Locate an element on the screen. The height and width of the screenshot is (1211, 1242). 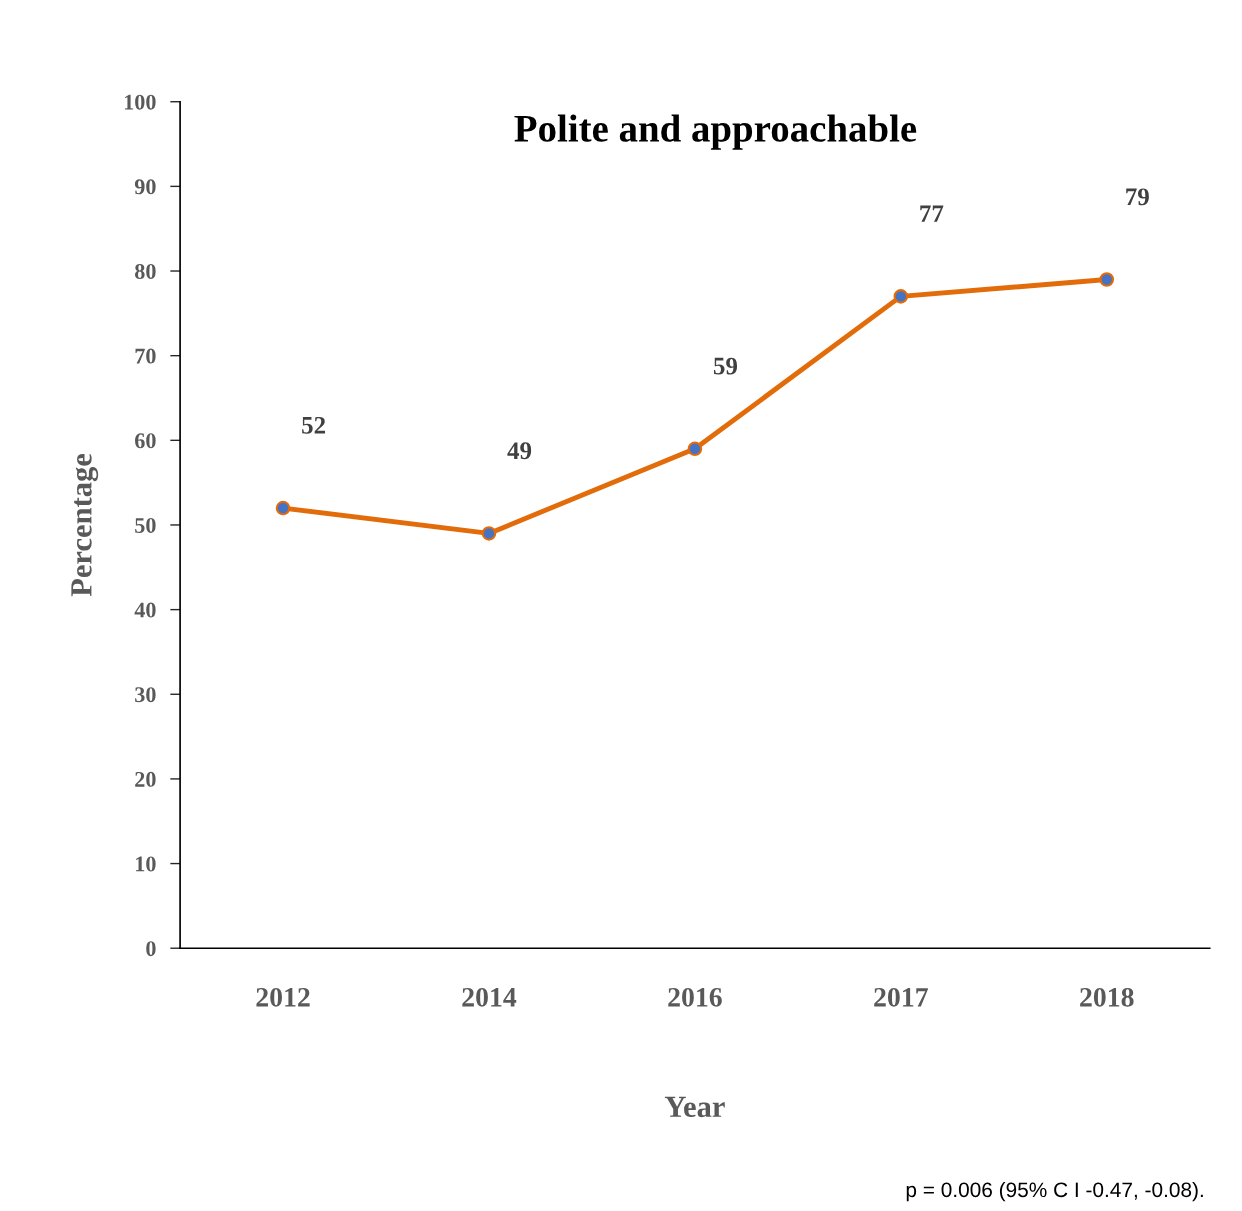
y-tick-label: 0 is located at coordinates (151, 949).